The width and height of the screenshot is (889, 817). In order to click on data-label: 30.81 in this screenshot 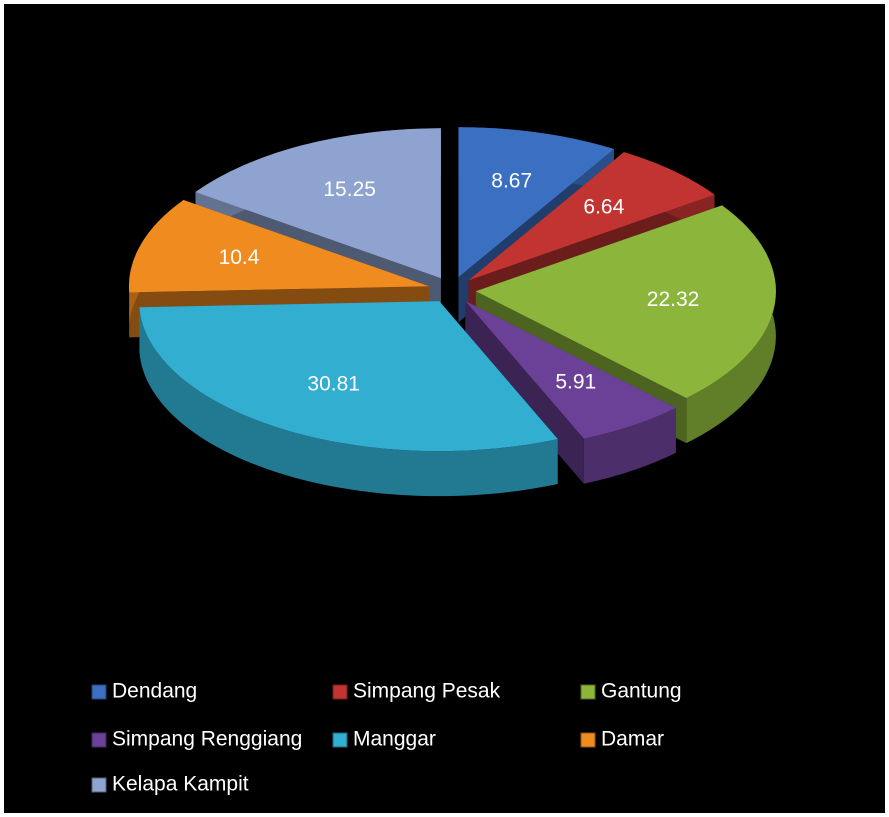, I will do `click(333, 383)`.